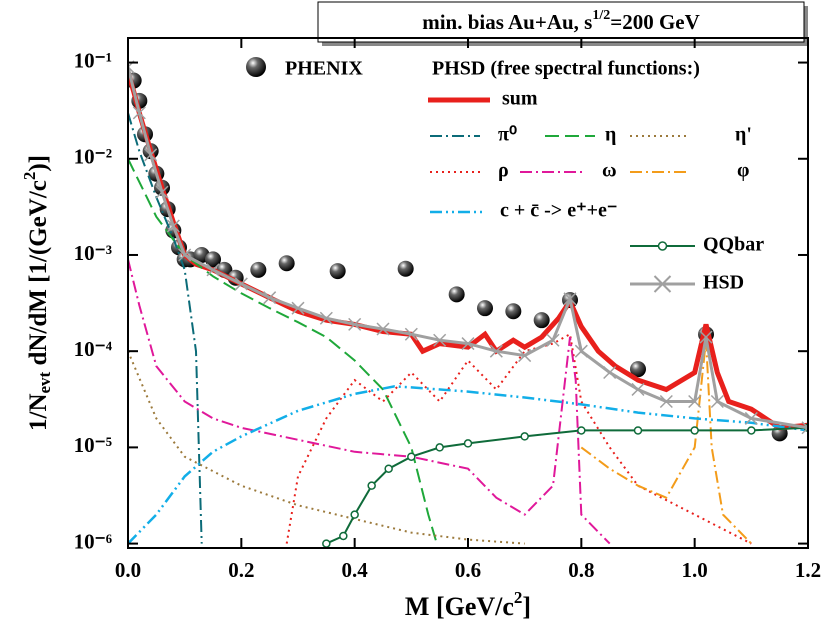 The width and height of the screenshot is (830, 638). Describe the element at coordinates (733, 245) in the screenshot. I see `legend-label: QQbar` at that location.